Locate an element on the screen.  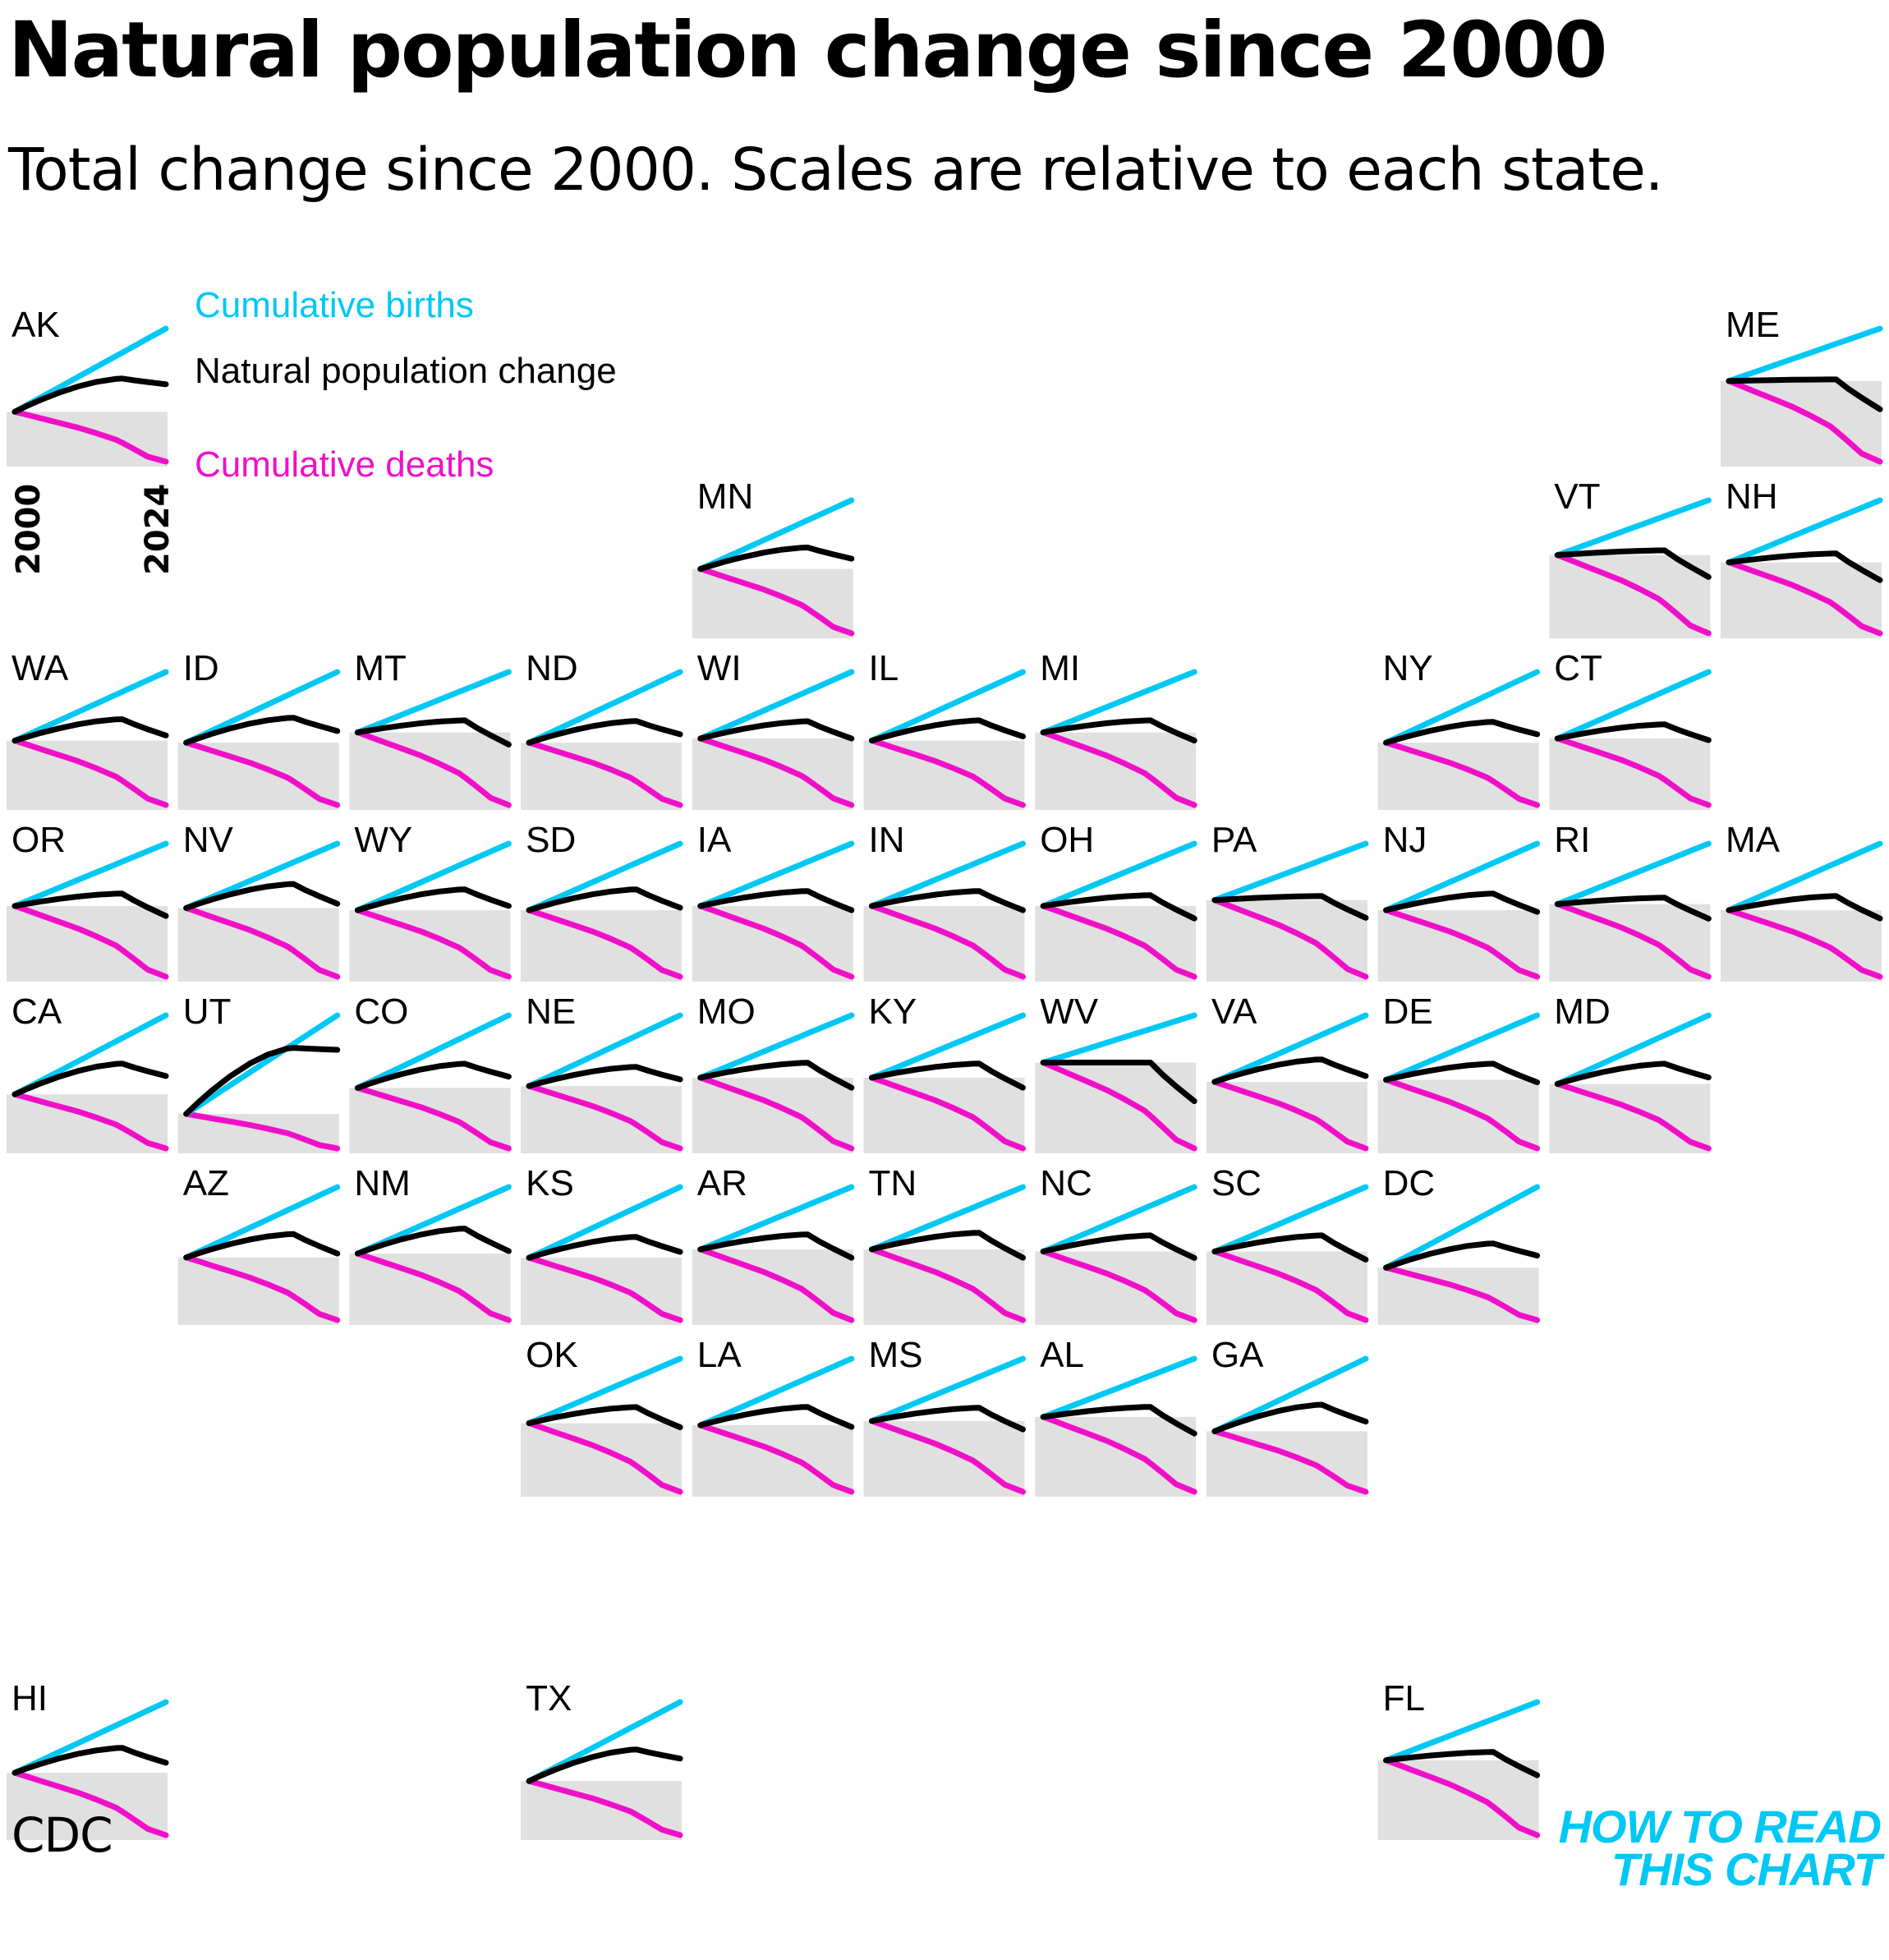
deaths-line-va is located at coordinates (1290, 1115).